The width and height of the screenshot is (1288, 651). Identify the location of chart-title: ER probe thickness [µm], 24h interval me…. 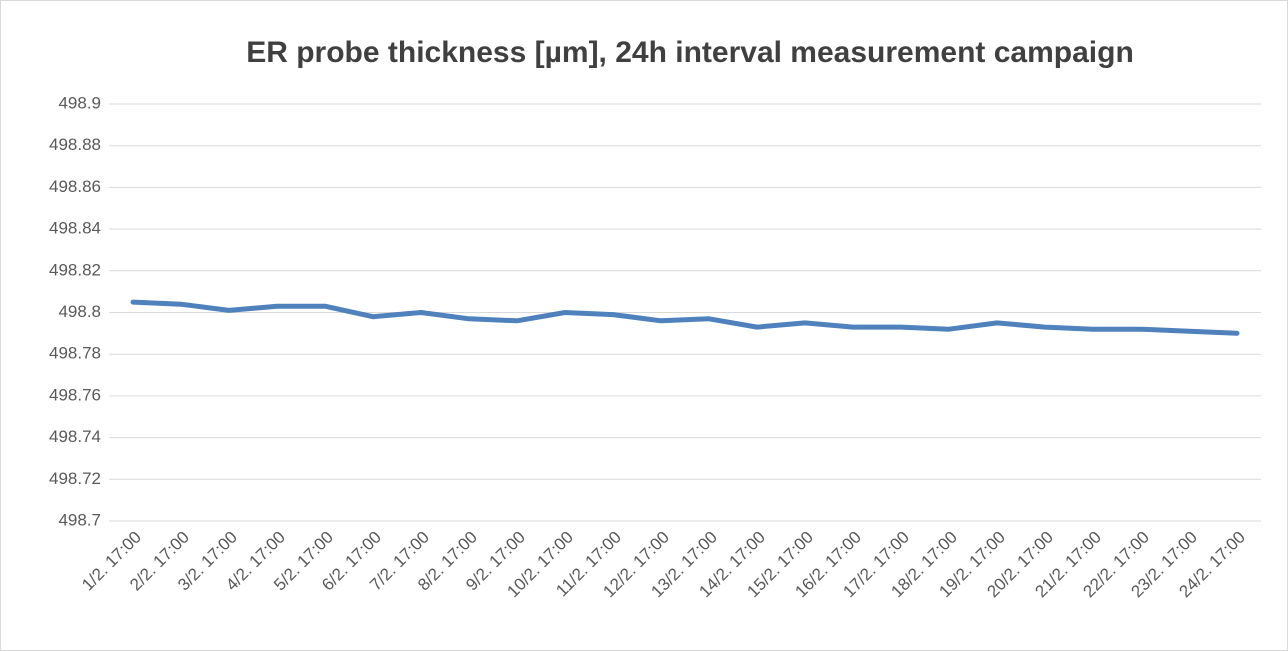
(690, 52).